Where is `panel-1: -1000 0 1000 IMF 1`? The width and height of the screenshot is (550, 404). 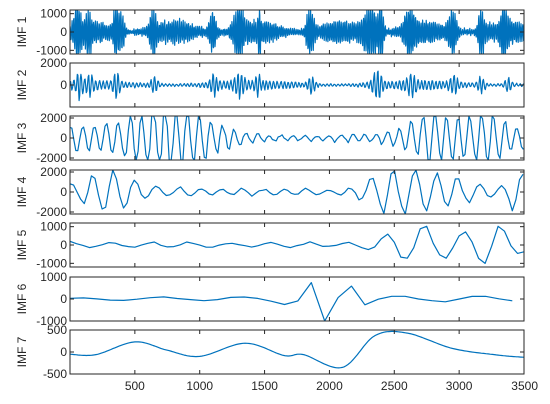
panel-1: -1000 0 1000 IMF 1 is located at coordinates (270, 32).